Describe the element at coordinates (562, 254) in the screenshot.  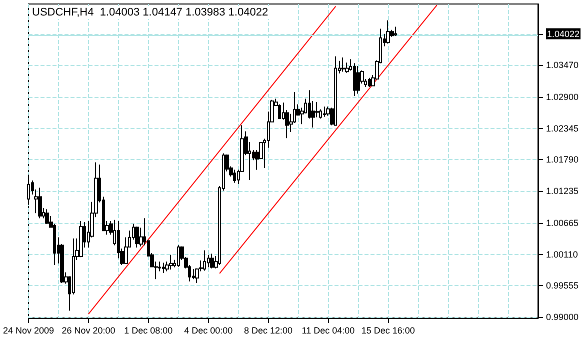
I see `y-tick-label: 1.00110` at that location.